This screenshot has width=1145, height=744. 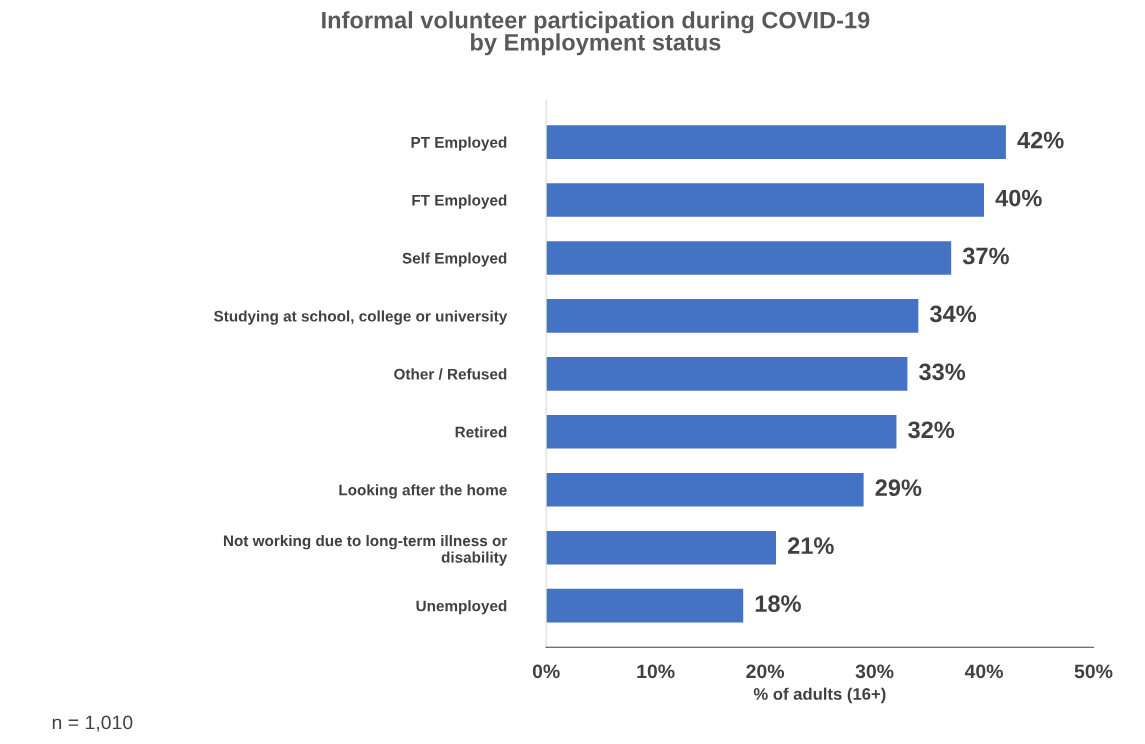 What do you see at coordinates (983, 671) in the screenshot?
I see `x-tick-label: 40%` at bounding box center [983, 671].